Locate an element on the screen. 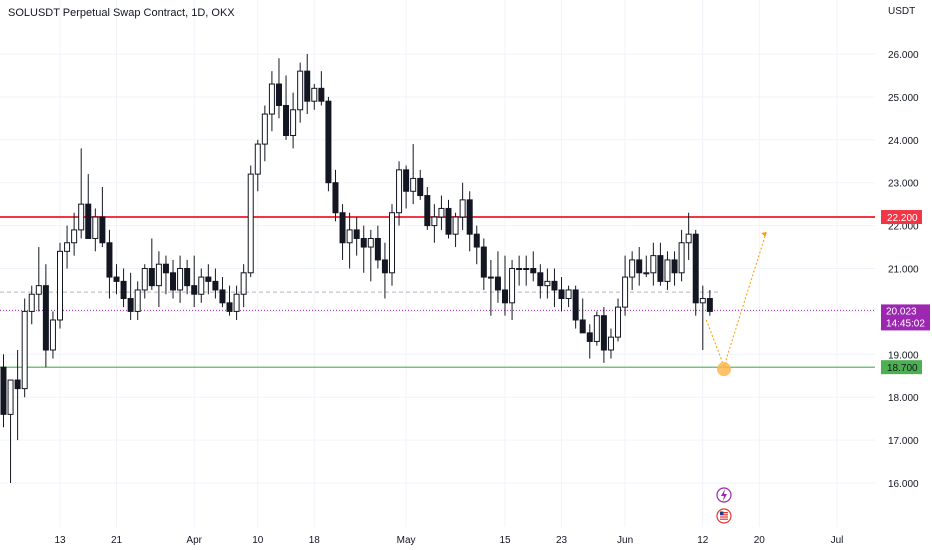  lightning-icon is located at coordinates (724, 495).